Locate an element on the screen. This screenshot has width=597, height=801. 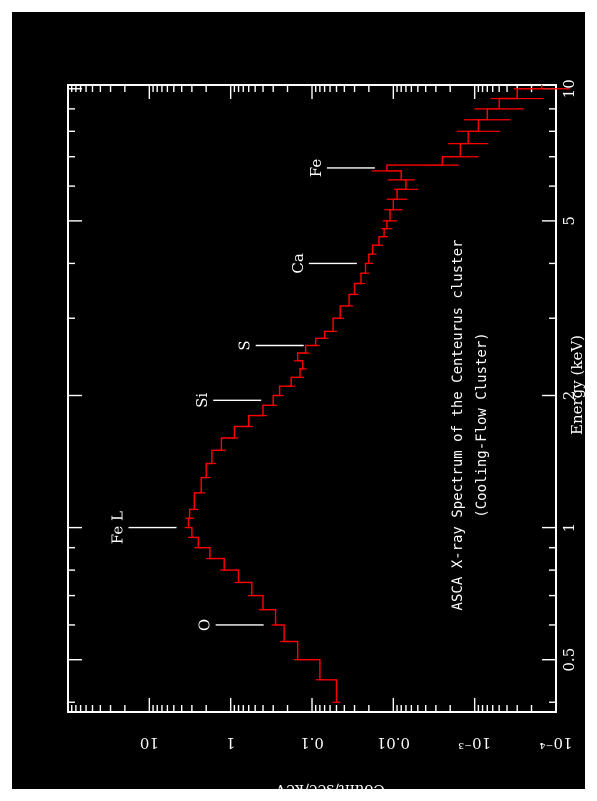
y-tick-label: 1 is located at coordinates (231, 743).